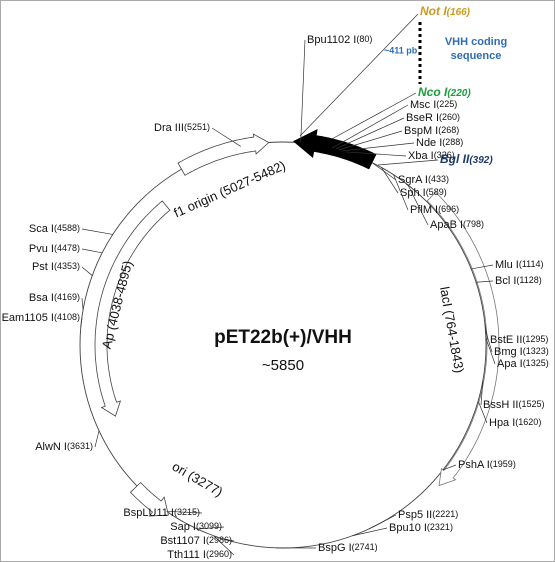 The width and height of the screenshot is (555, 562). I want to click on site-label: Hpa I(1620), so click(515, 423).